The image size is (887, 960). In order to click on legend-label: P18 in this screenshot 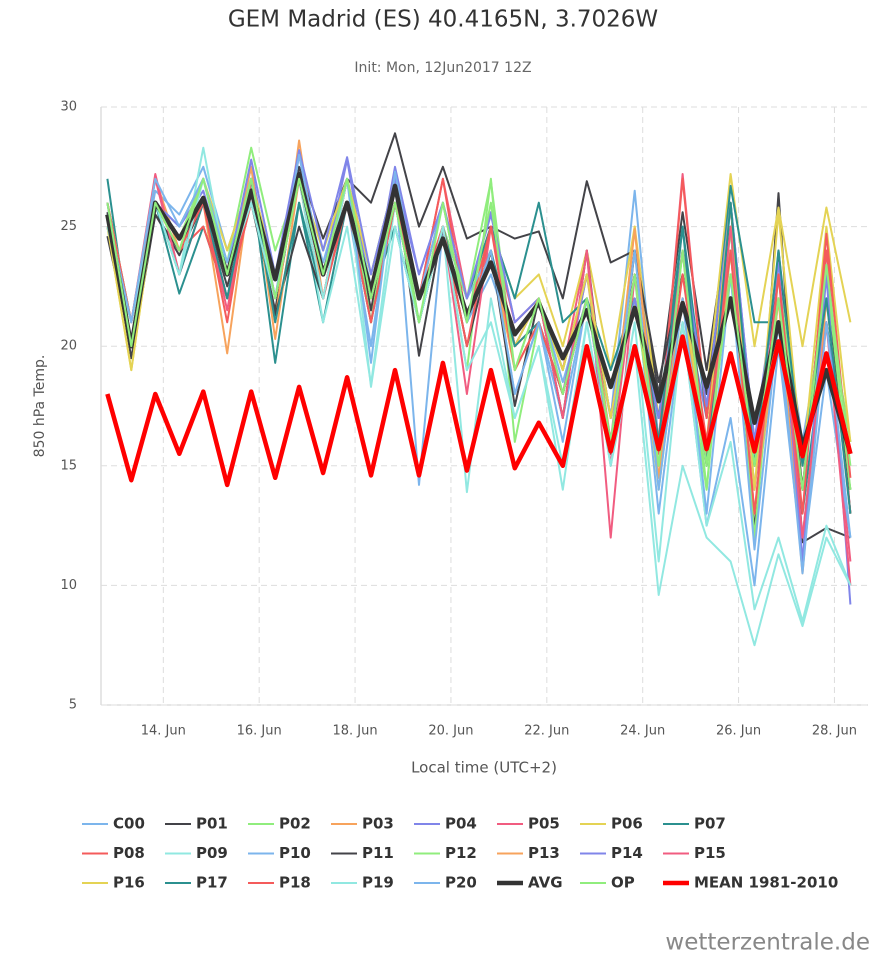, I will do `click(295, 883)`.